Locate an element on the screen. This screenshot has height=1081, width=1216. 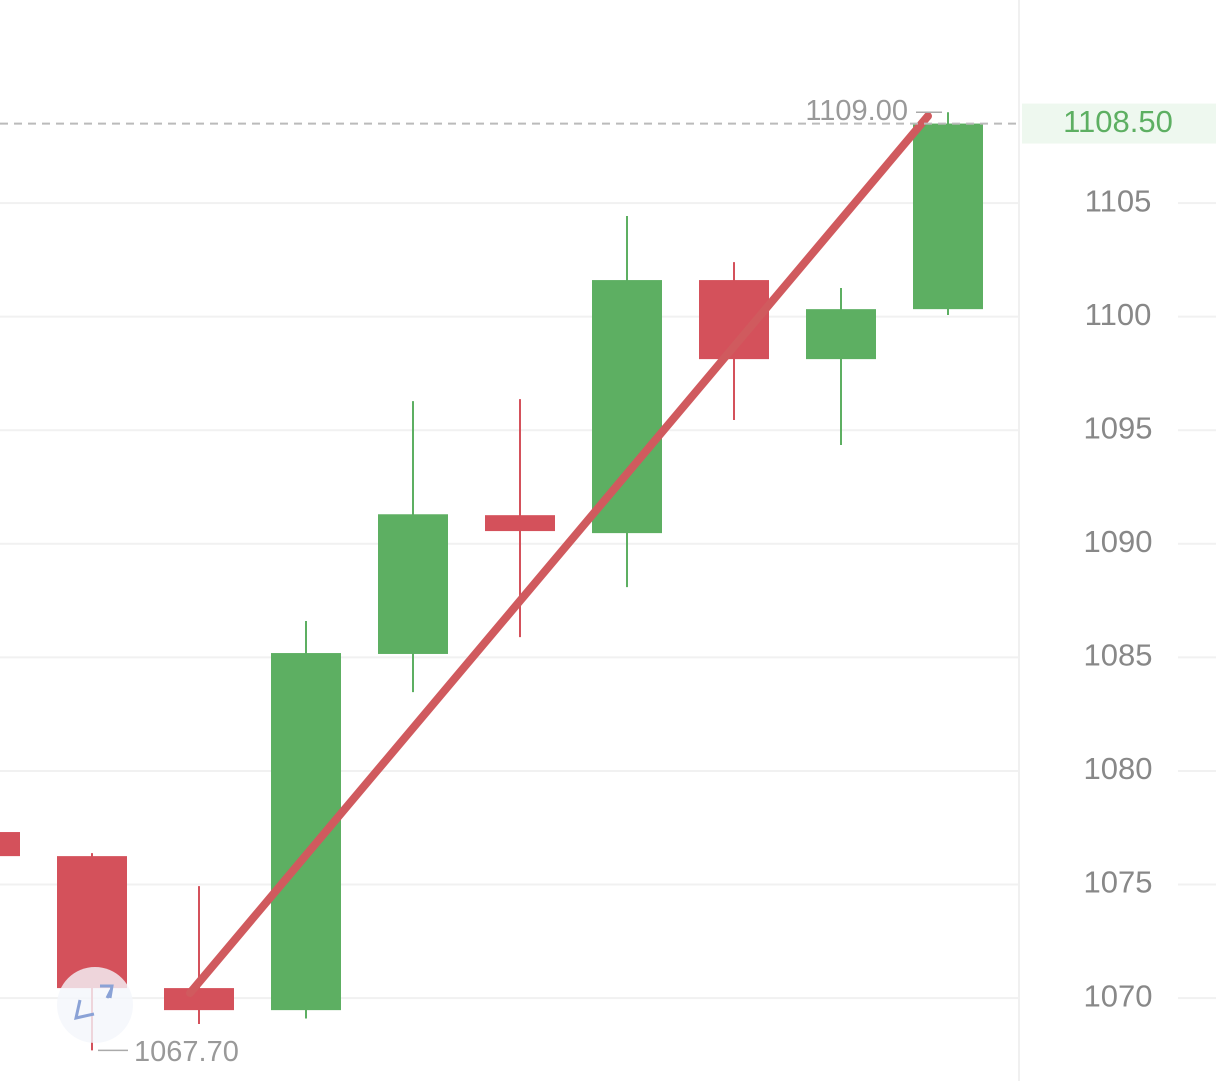
last-price-badge is located at coordinates (1119, 123).